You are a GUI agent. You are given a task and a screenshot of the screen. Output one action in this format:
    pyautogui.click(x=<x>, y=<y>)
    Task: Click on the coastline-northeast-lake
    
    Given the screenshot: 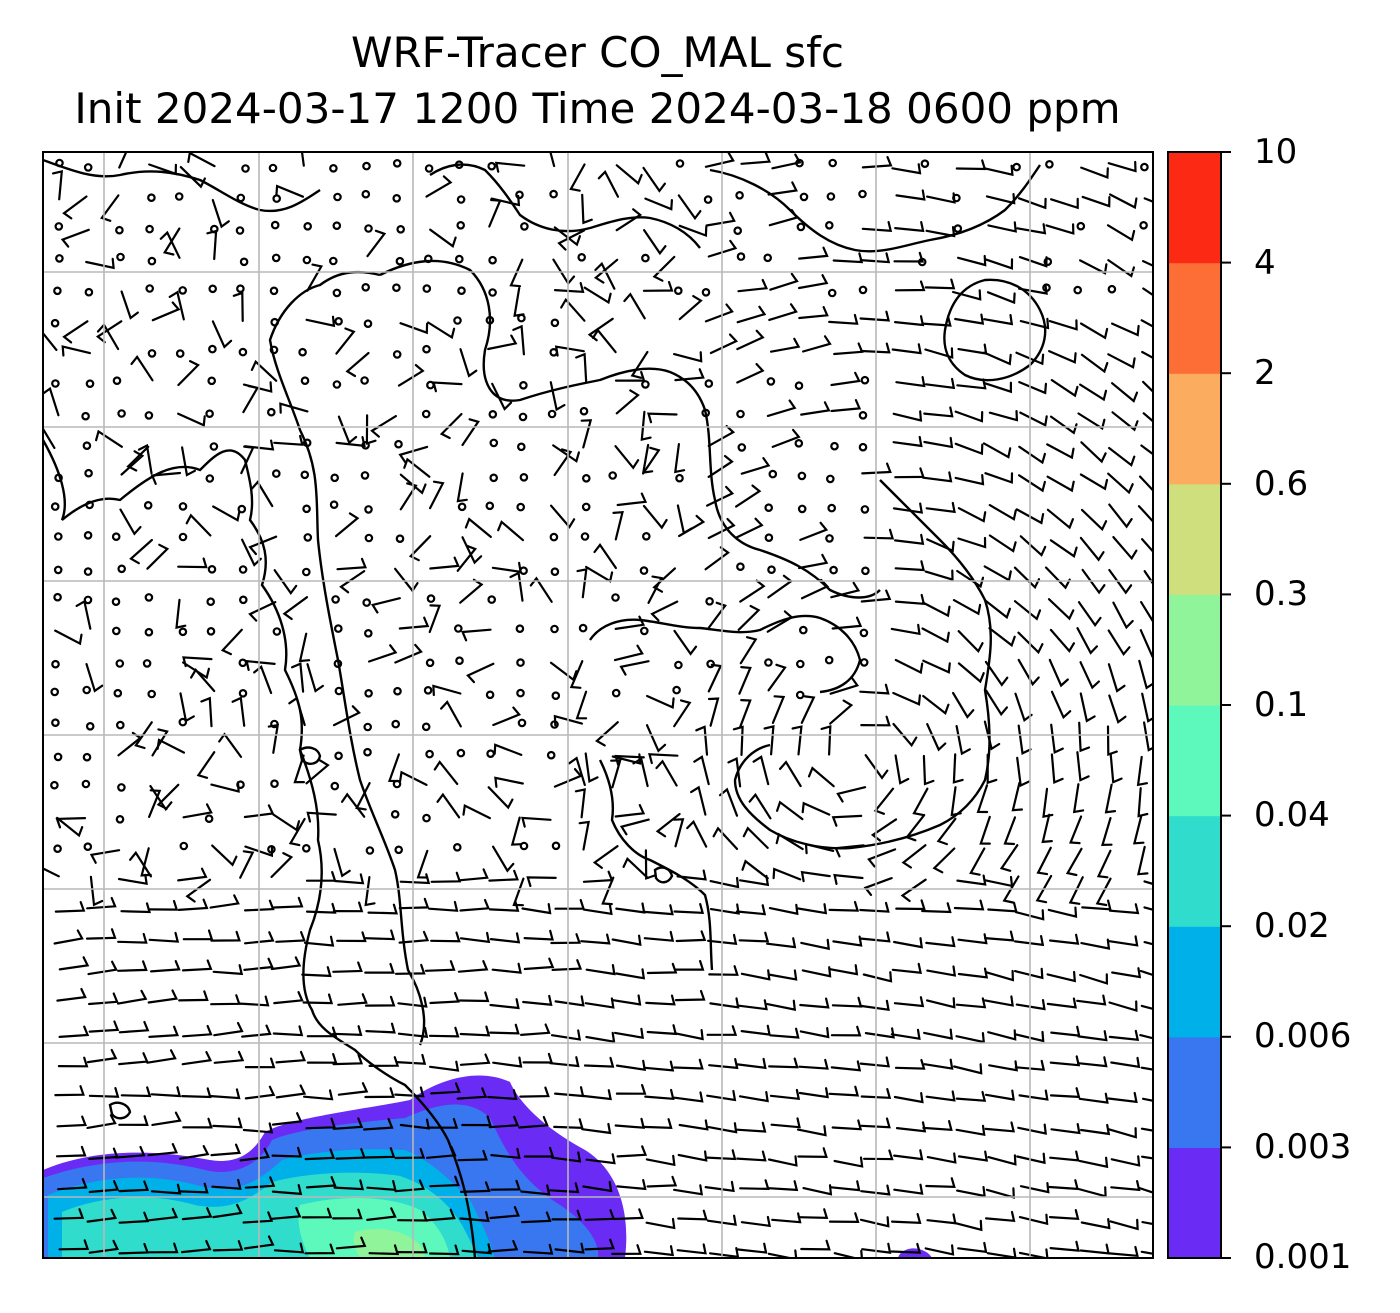 What is the action you would take?
    pyautogui.click(x=995, y=330)
    